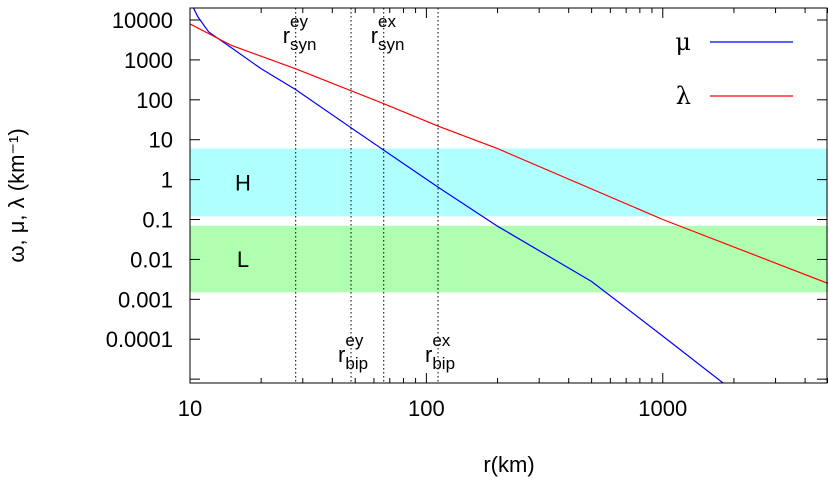 This screenshot has height=485, width=828. Describe the element at coordinates (388, 33) in the screenshot. I see `marker-label-syn-ex: rex syn` at that location.